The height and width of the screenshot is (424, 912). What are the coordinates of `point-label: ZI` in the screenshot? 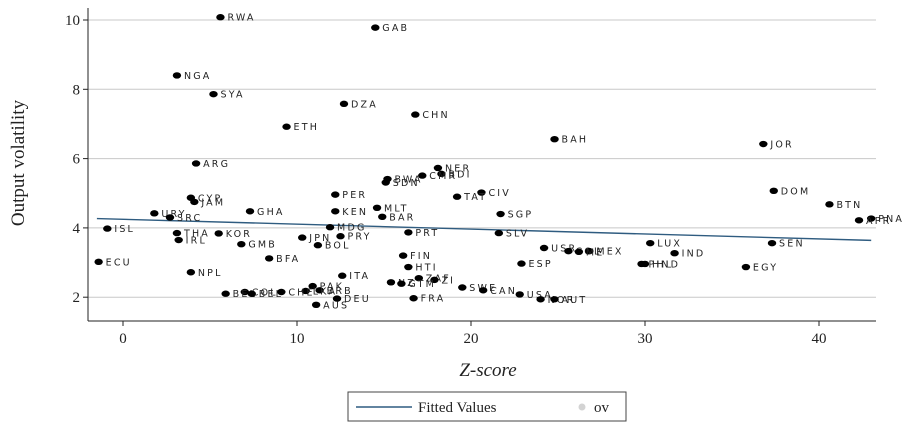 It's located at (448, 280).